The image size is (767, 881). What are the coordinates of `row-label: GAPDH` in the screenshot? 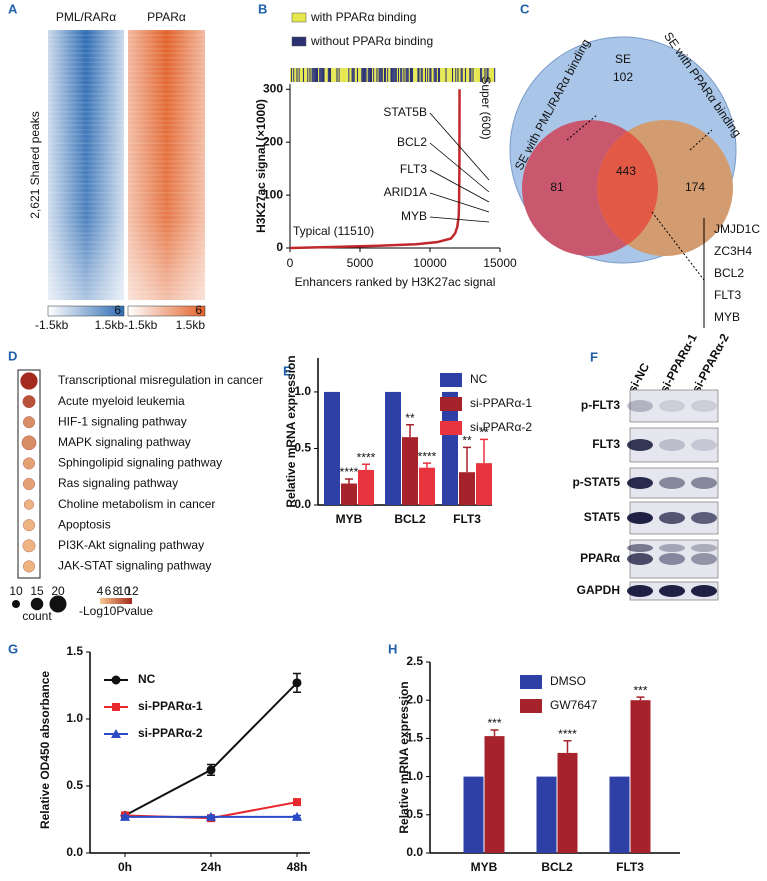 It's located at (598, 590).